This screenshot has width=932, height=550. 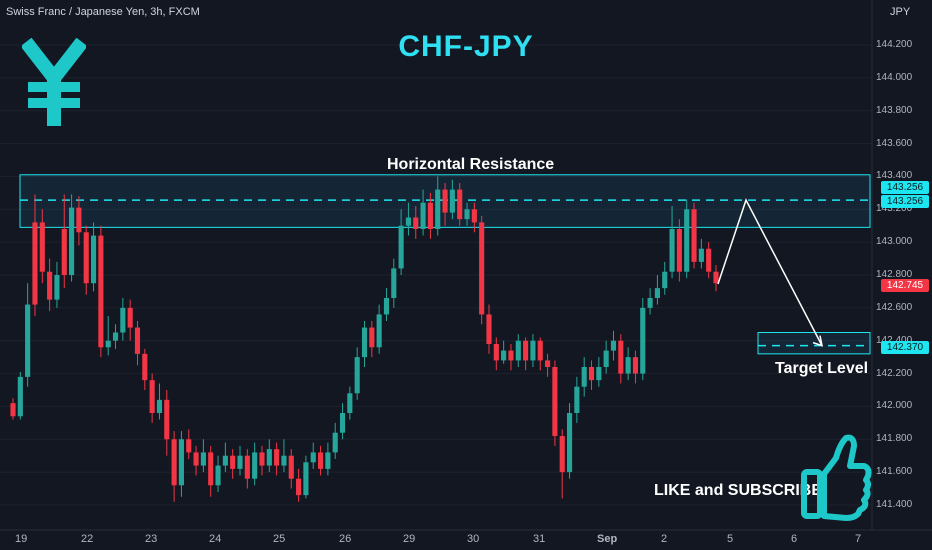 I want to click on currency-label: JPY, so click(x=900, y=12).